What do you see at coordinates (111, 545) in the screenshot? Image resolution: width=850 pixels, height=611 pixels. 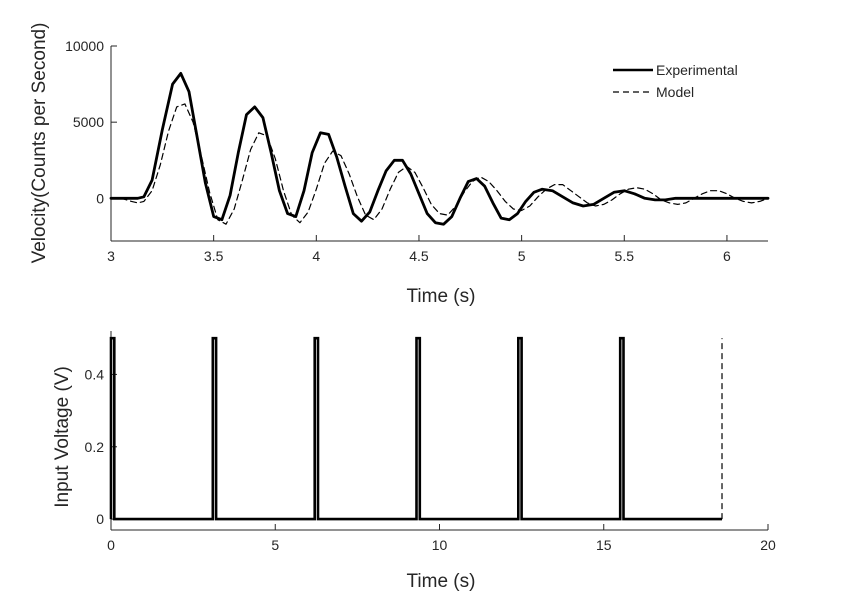 I see `x-tick-label: 0` at bounding box center [111, 545].